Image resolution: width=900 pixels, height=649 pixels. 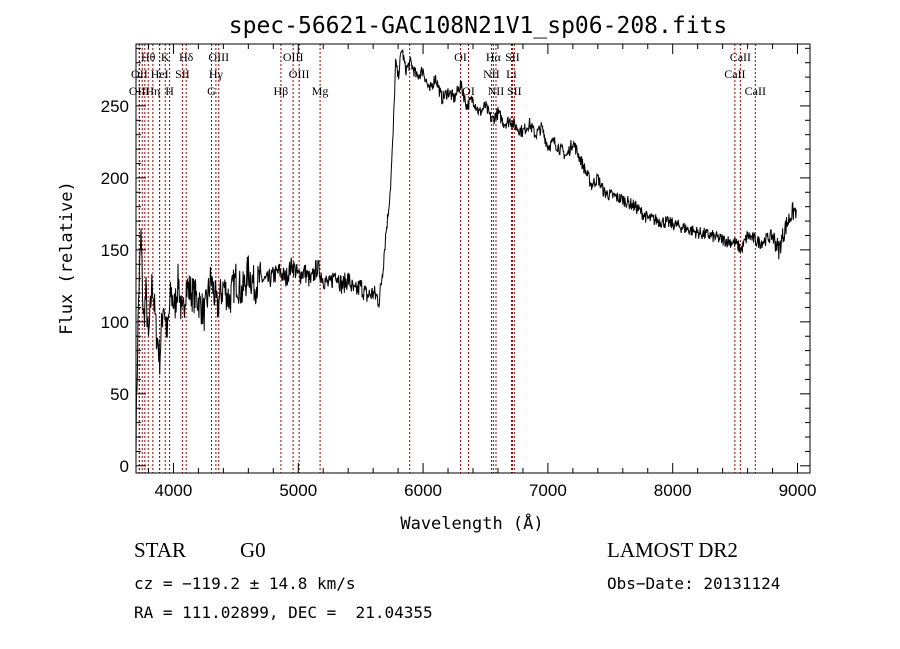 I want to click on x-axis-label: Wavelength (Å), so click(x=471, y=523).